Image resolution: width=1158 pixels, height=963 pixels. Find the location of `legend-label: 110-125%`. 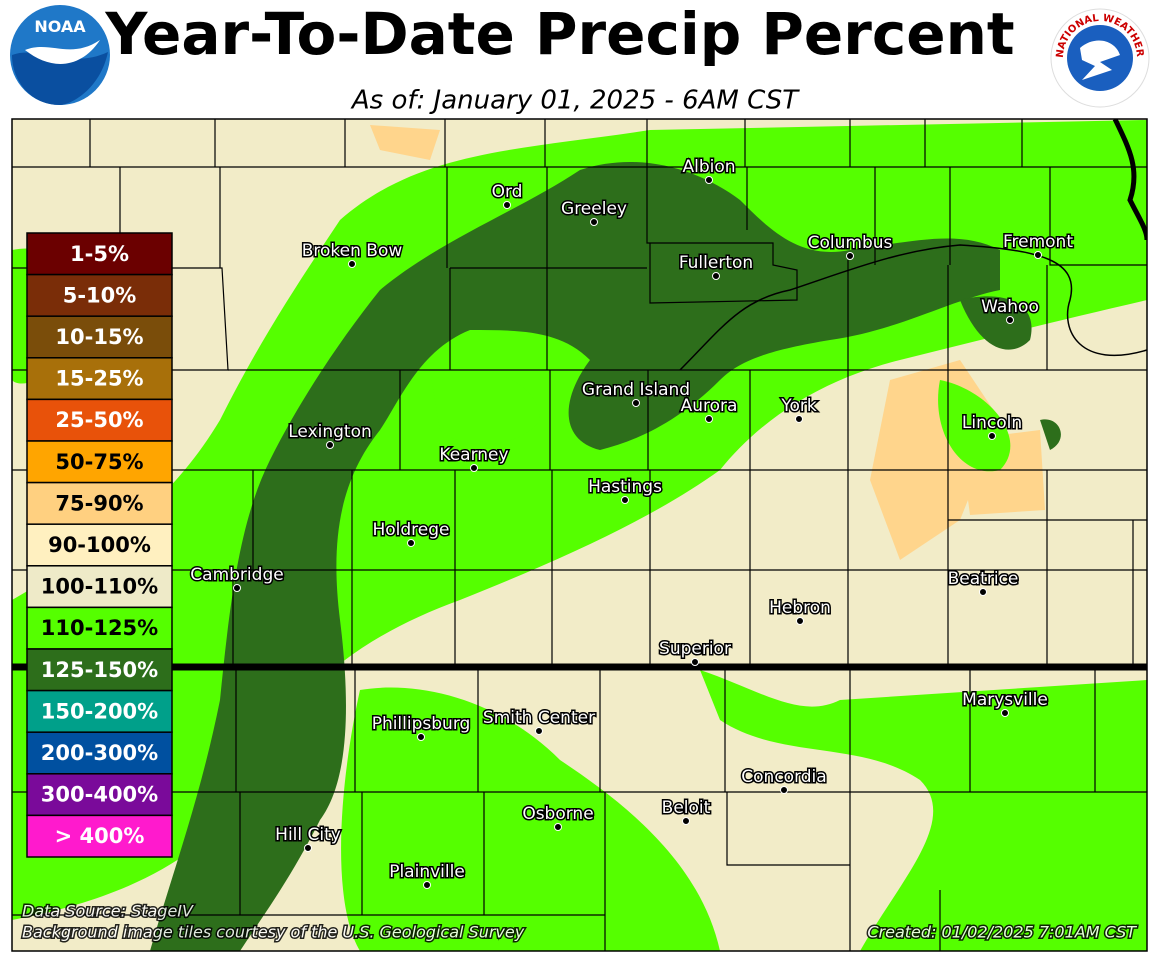

legend-label: 110-125% is located at coordinates (99, 628).